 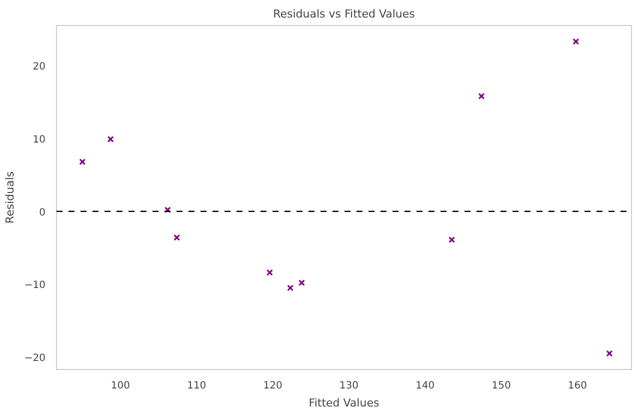 I want to click on chart-title: Residuals vs Fitted Values, so click(x=344, y=14).